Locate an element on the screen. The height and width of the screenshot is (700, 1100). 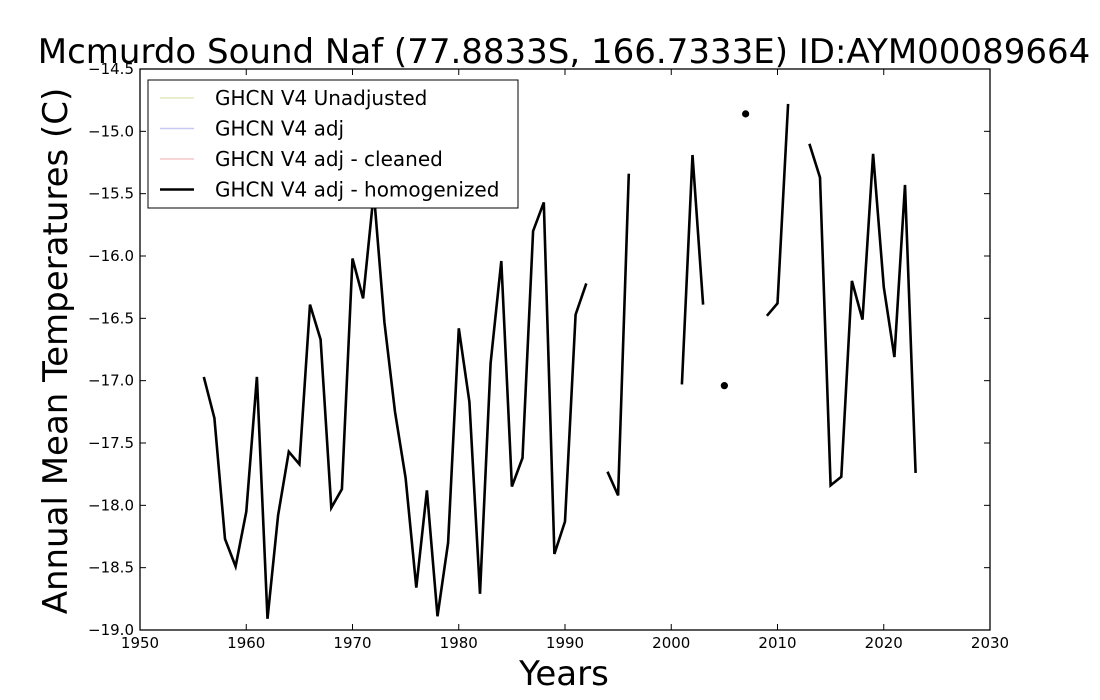
y-tick-label: −14.5 is located at coordinates (111, 69).